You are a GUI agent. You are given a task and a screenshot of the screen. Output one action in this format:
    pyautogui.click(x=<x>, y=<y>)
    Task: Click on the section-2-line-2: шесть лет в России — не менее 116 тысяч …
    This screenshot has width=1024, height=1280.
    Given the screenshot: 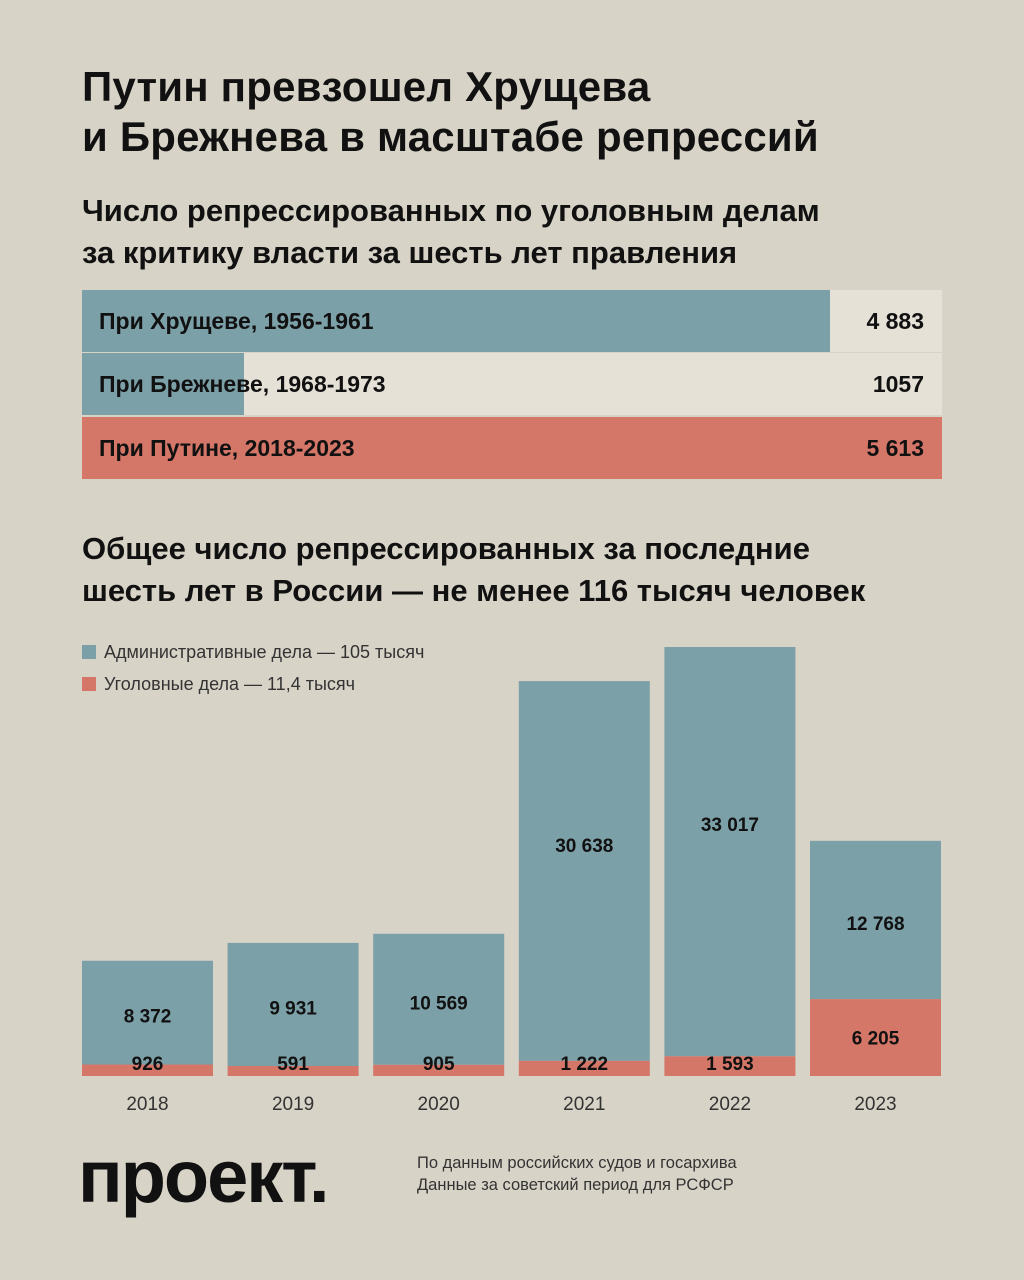 What is the action you would take?
    pyautogui.click(x=474, y=590)
    